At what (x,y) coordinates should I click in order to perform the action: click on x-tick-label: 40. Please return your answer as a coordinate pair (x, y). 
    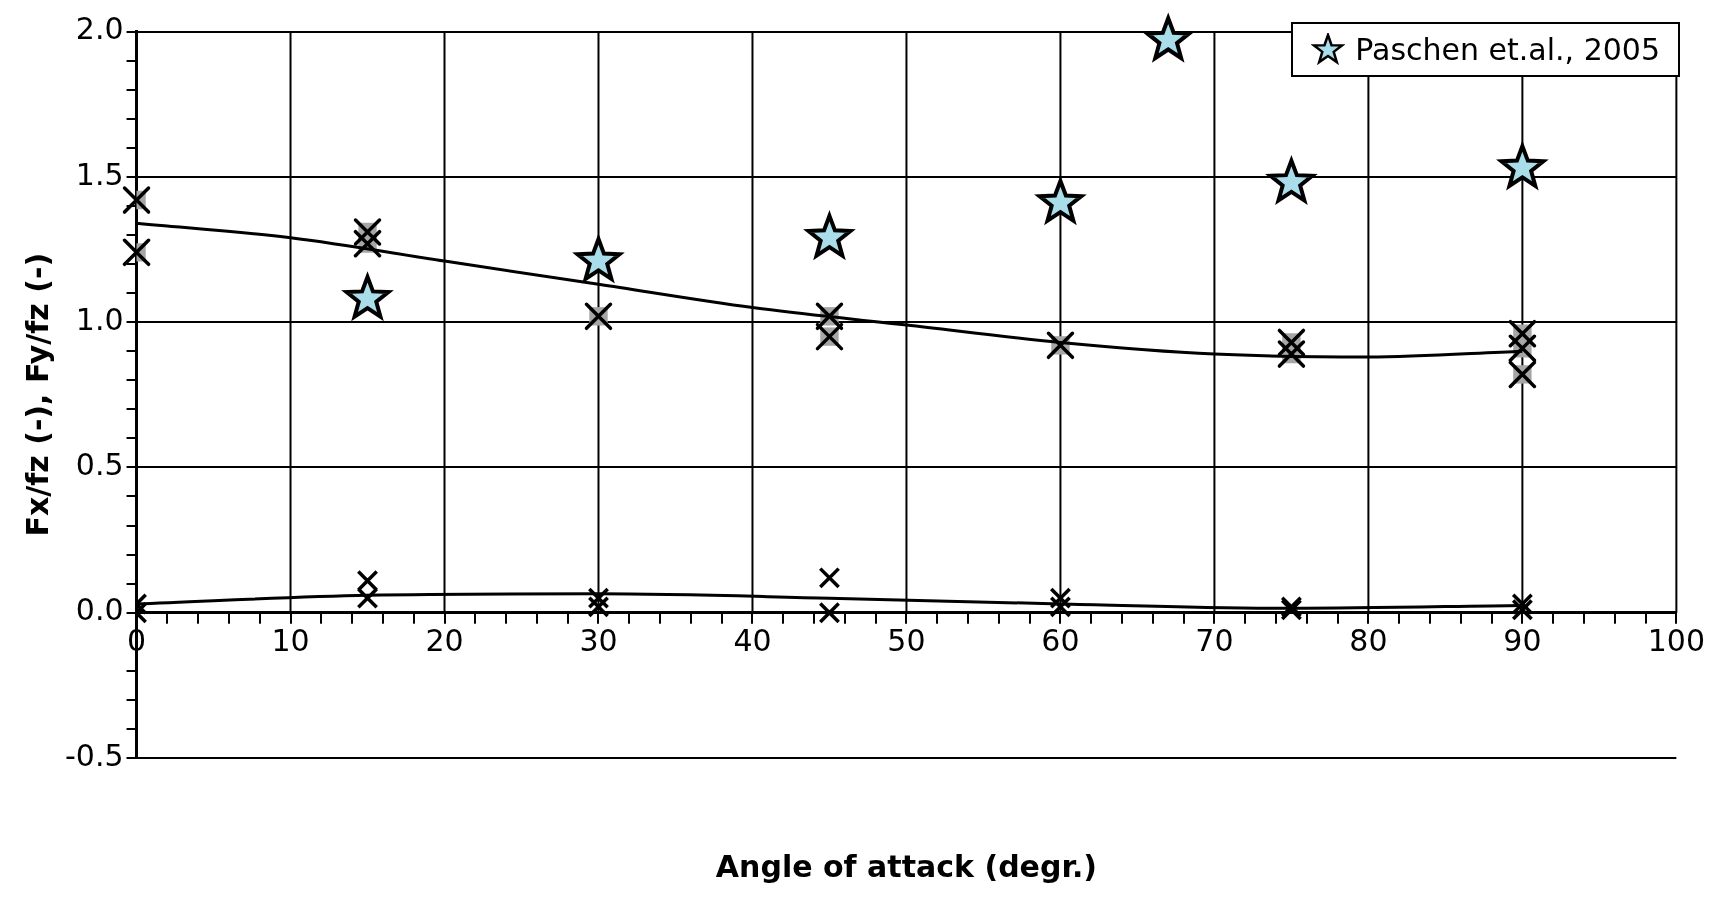
    Looking at the image, I should click on (752, 641).